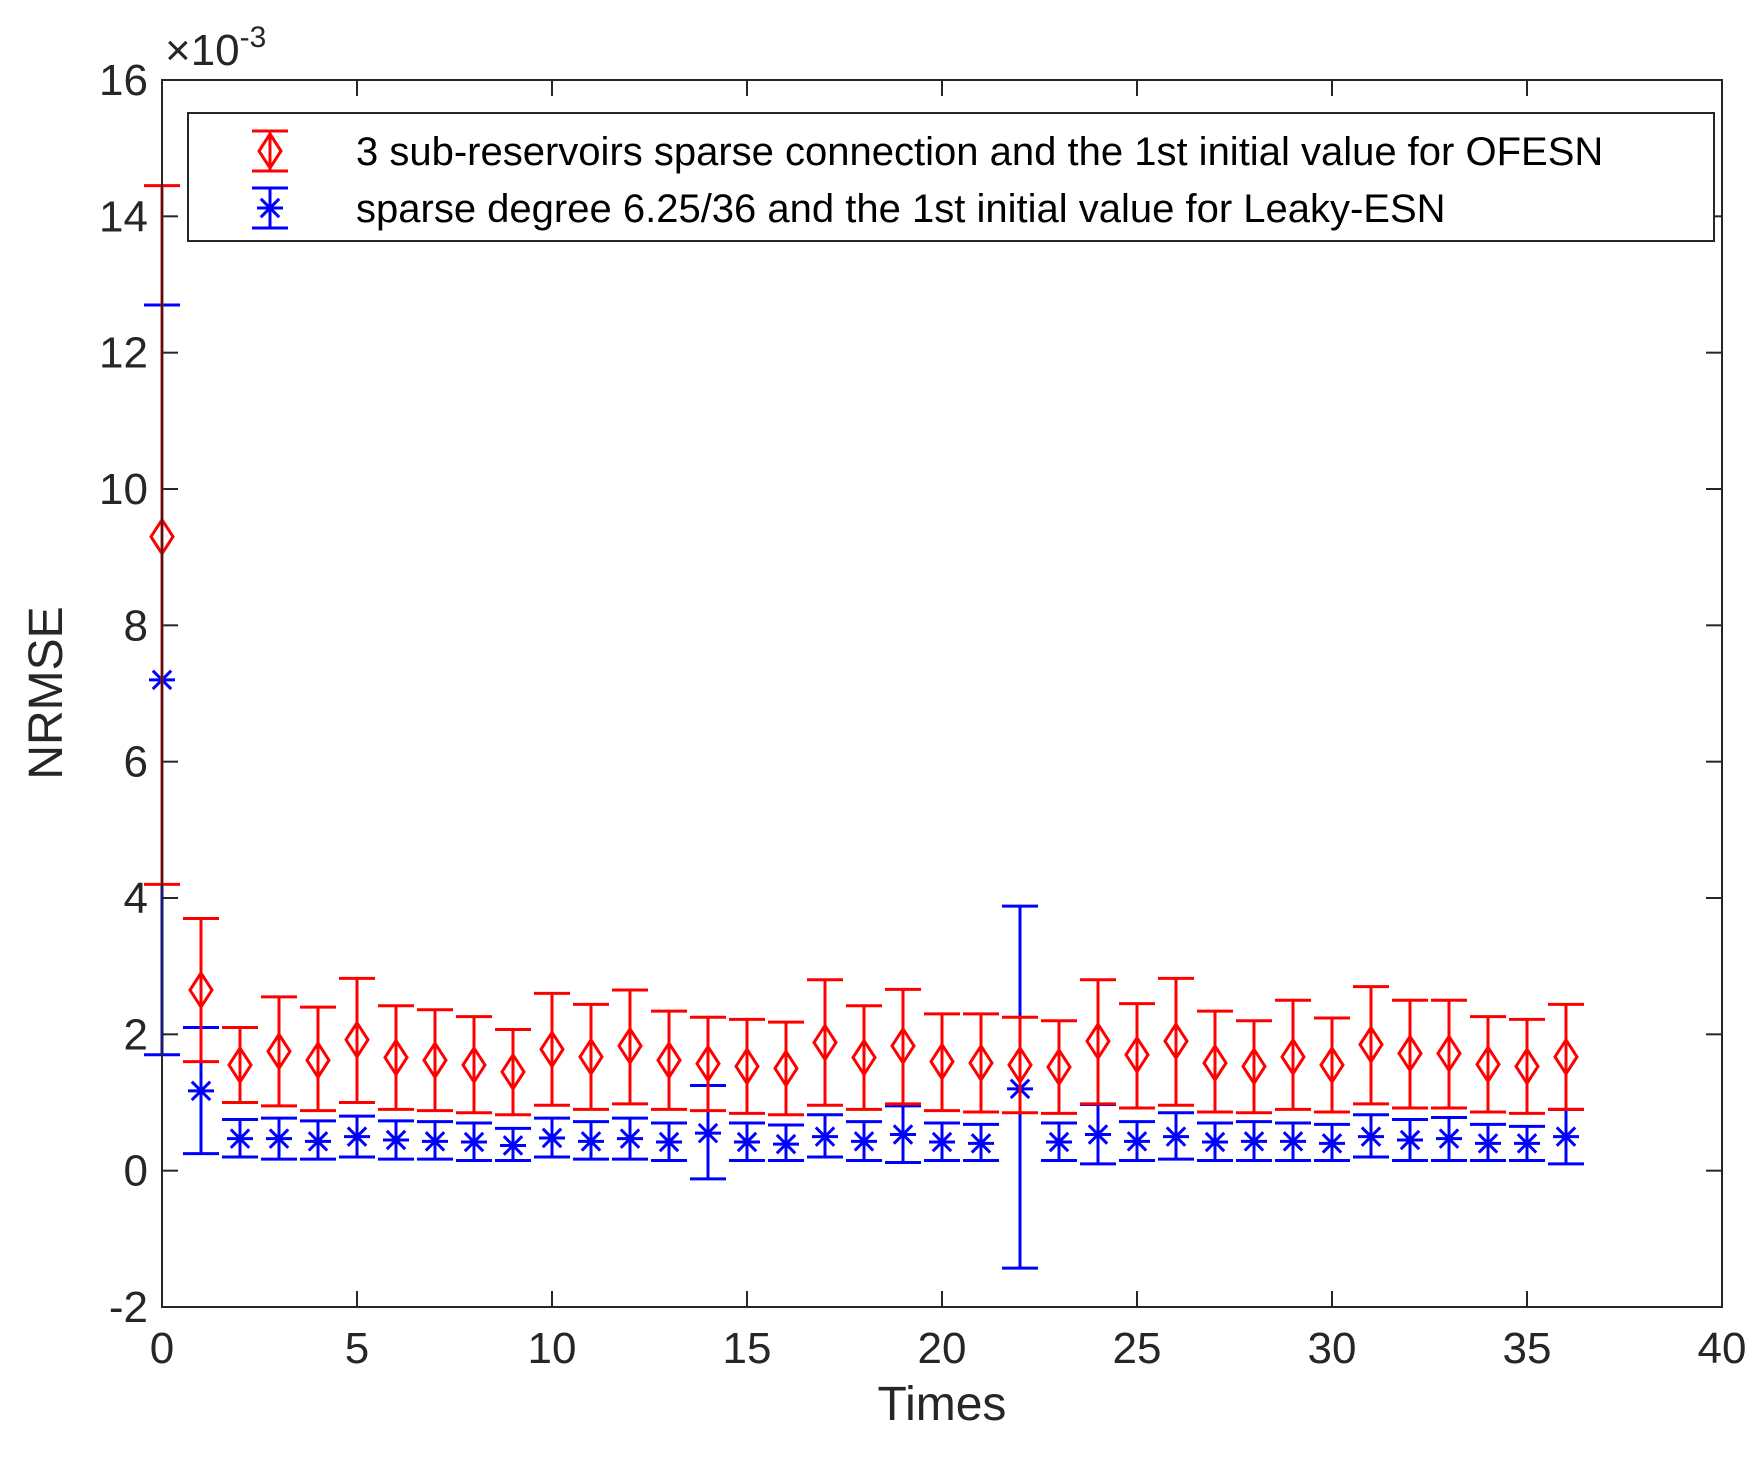 This screenshot has height=1462, width=1758. I want to click on x-tick-label: 40, so click(1722, 1348).